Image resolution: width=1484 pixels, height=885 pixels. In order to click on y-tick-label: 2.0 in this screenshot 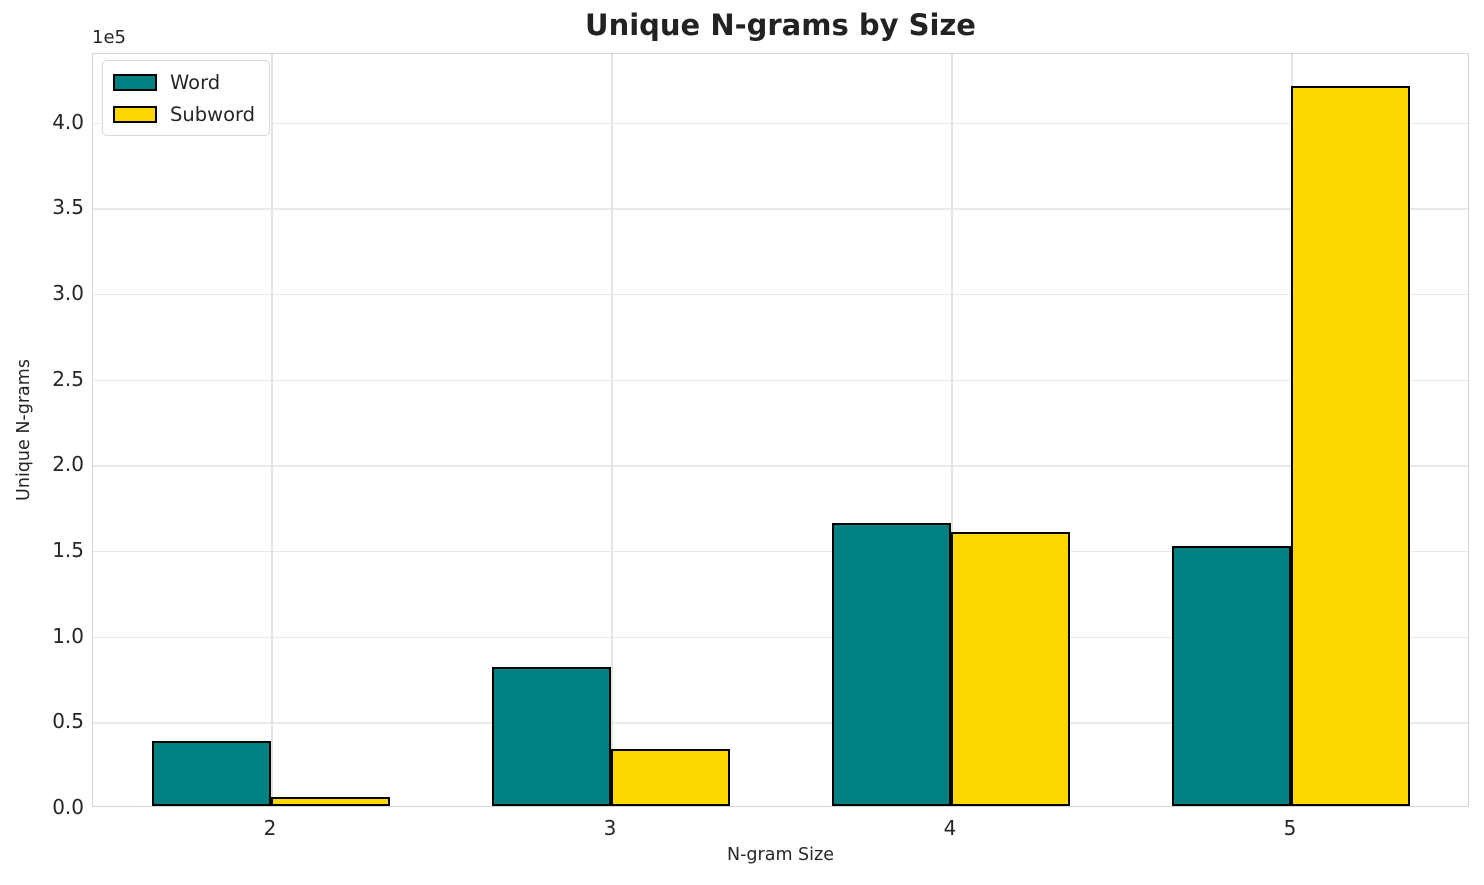, I will do `click(68, 464)`.